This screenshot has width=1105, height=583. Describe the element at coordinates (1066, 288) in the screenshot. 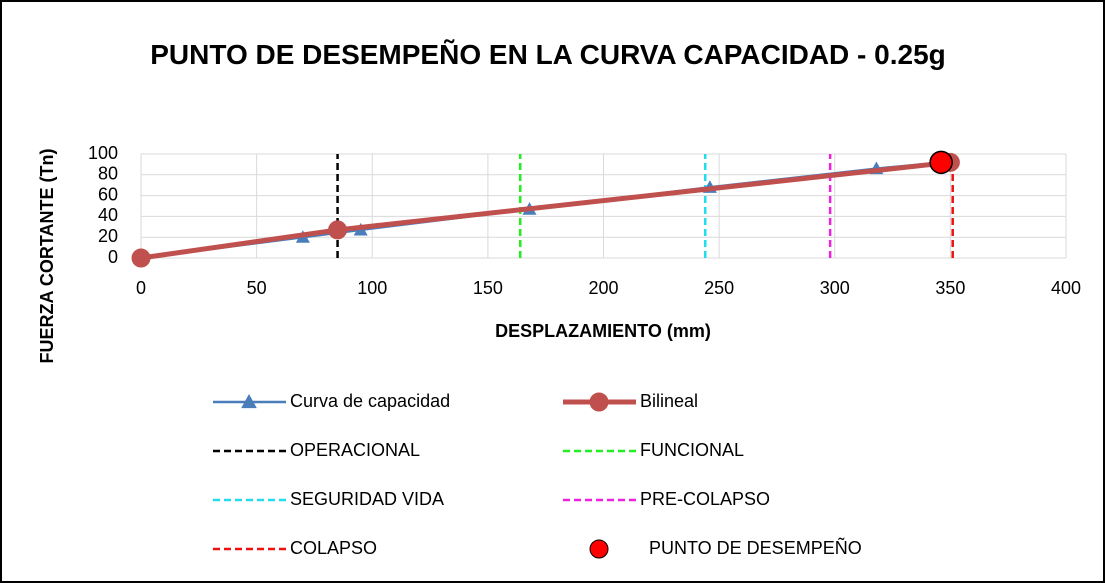

I see `x-tick-label: 400` at that location.